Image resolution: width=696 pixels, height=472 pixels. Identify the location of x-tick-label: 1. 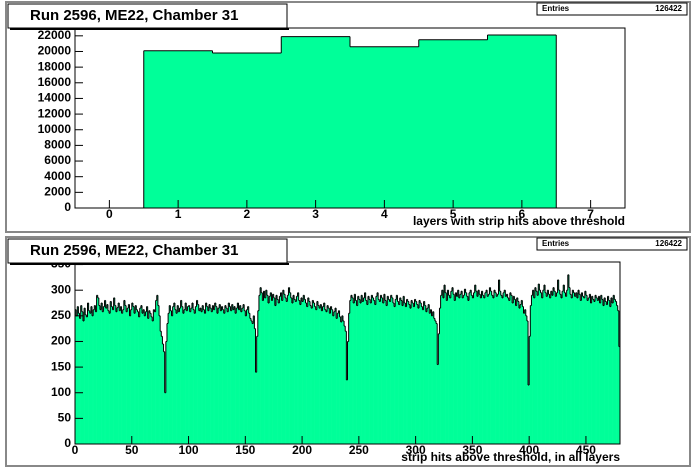
(178, 214).